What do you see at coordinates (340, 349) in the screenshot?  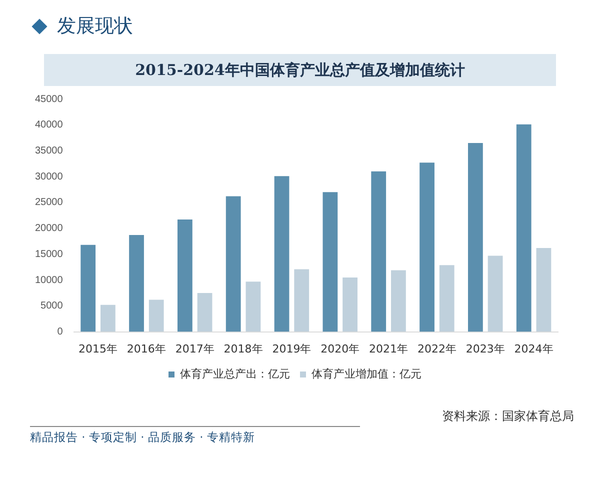 I see `x-tick-label: 2020年` at bounding box center [340, 349].